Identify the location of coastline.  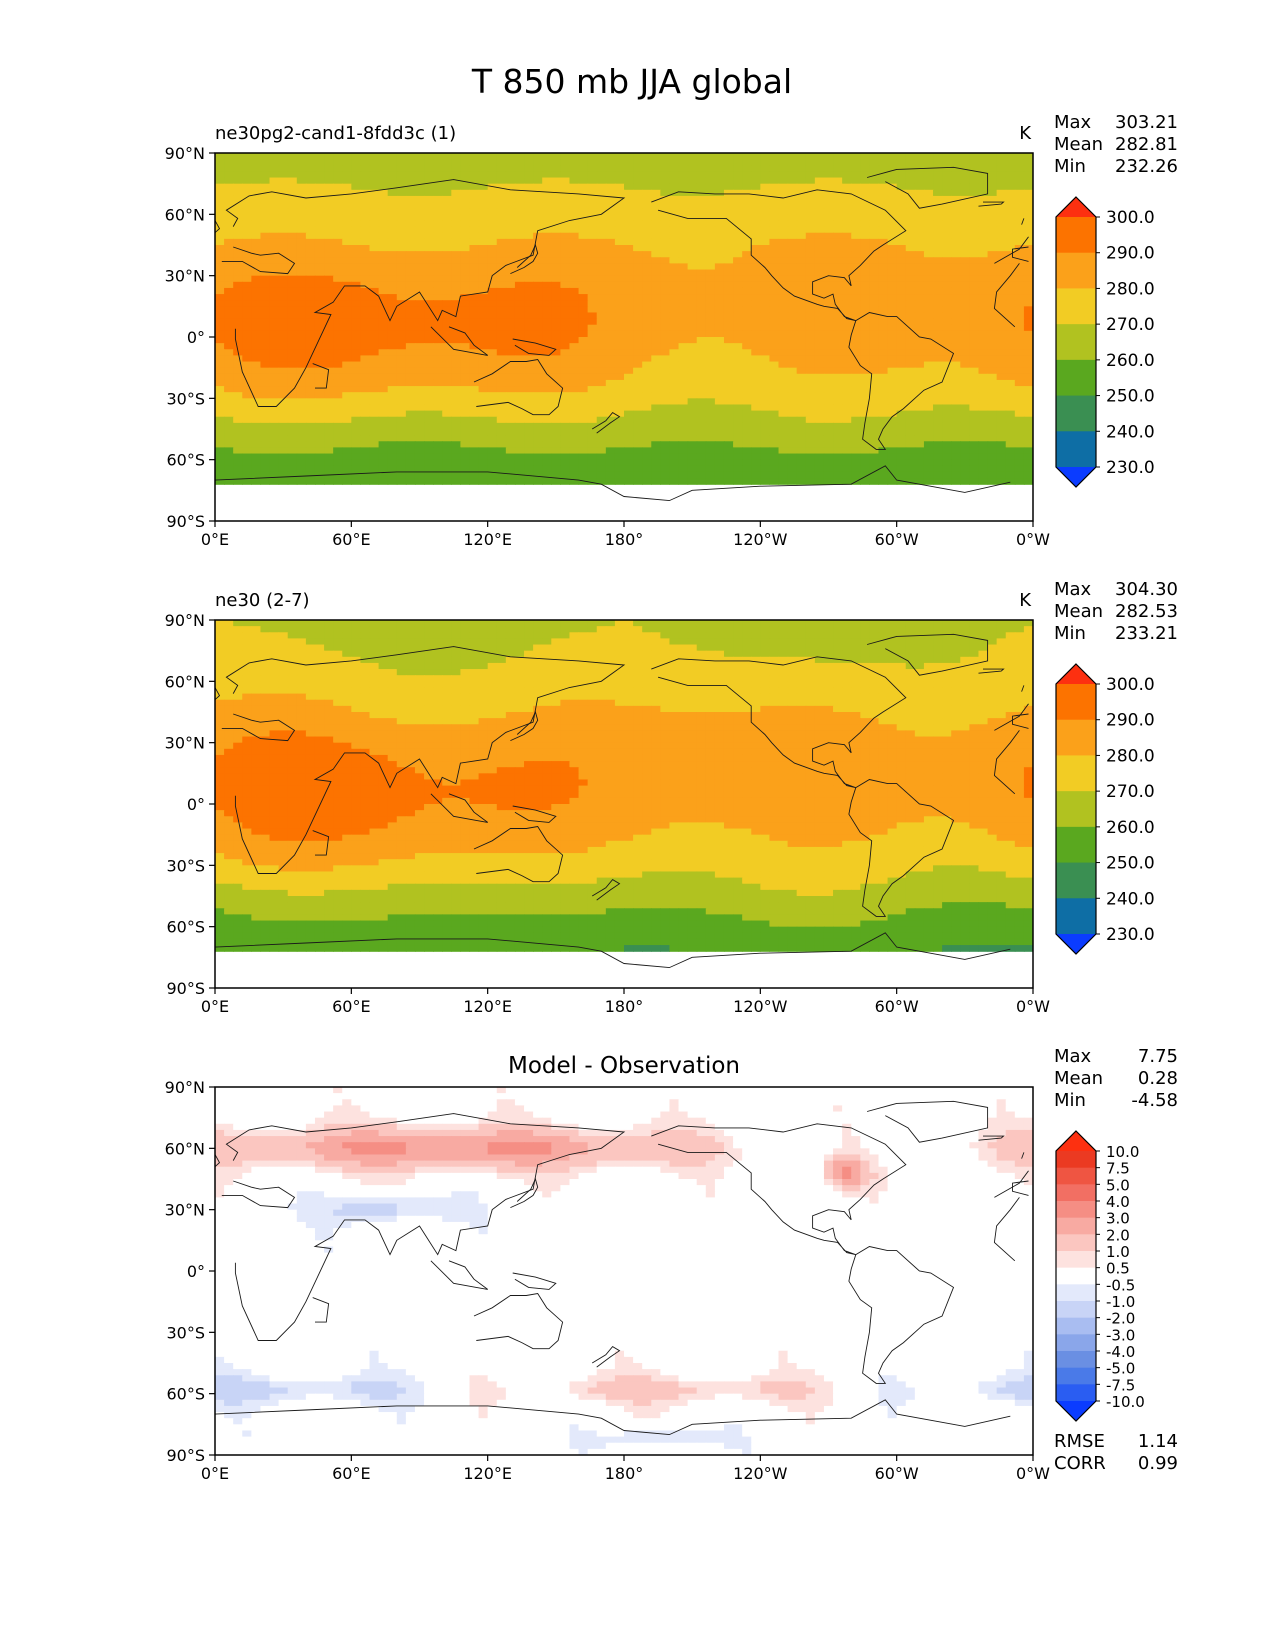
(613, 483).